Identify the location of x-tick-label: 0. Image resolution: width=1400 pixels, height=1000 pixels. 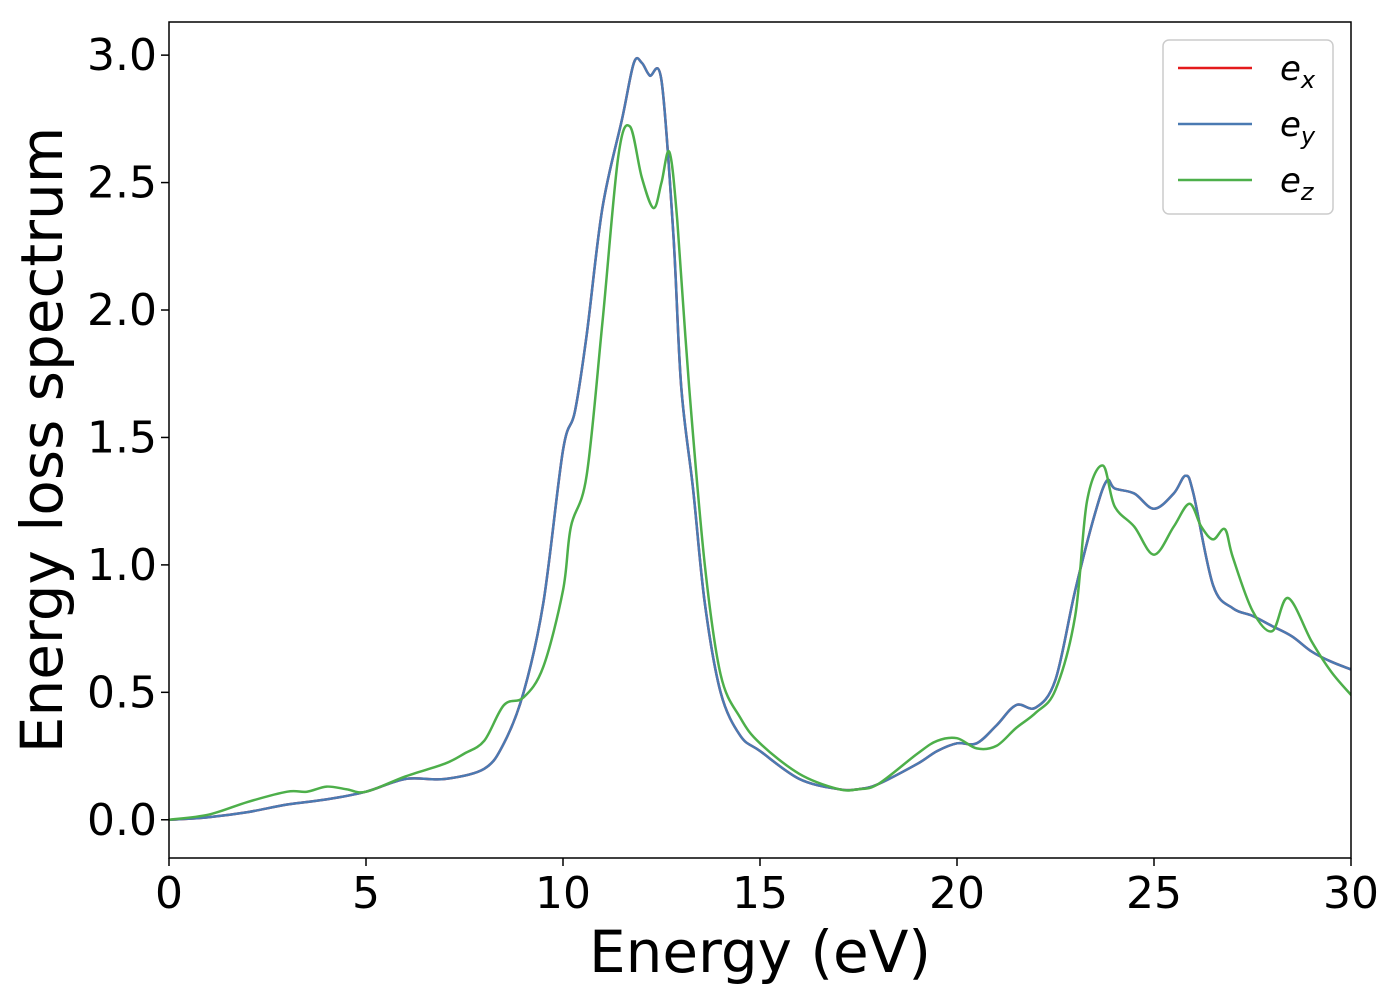
(169, 893).